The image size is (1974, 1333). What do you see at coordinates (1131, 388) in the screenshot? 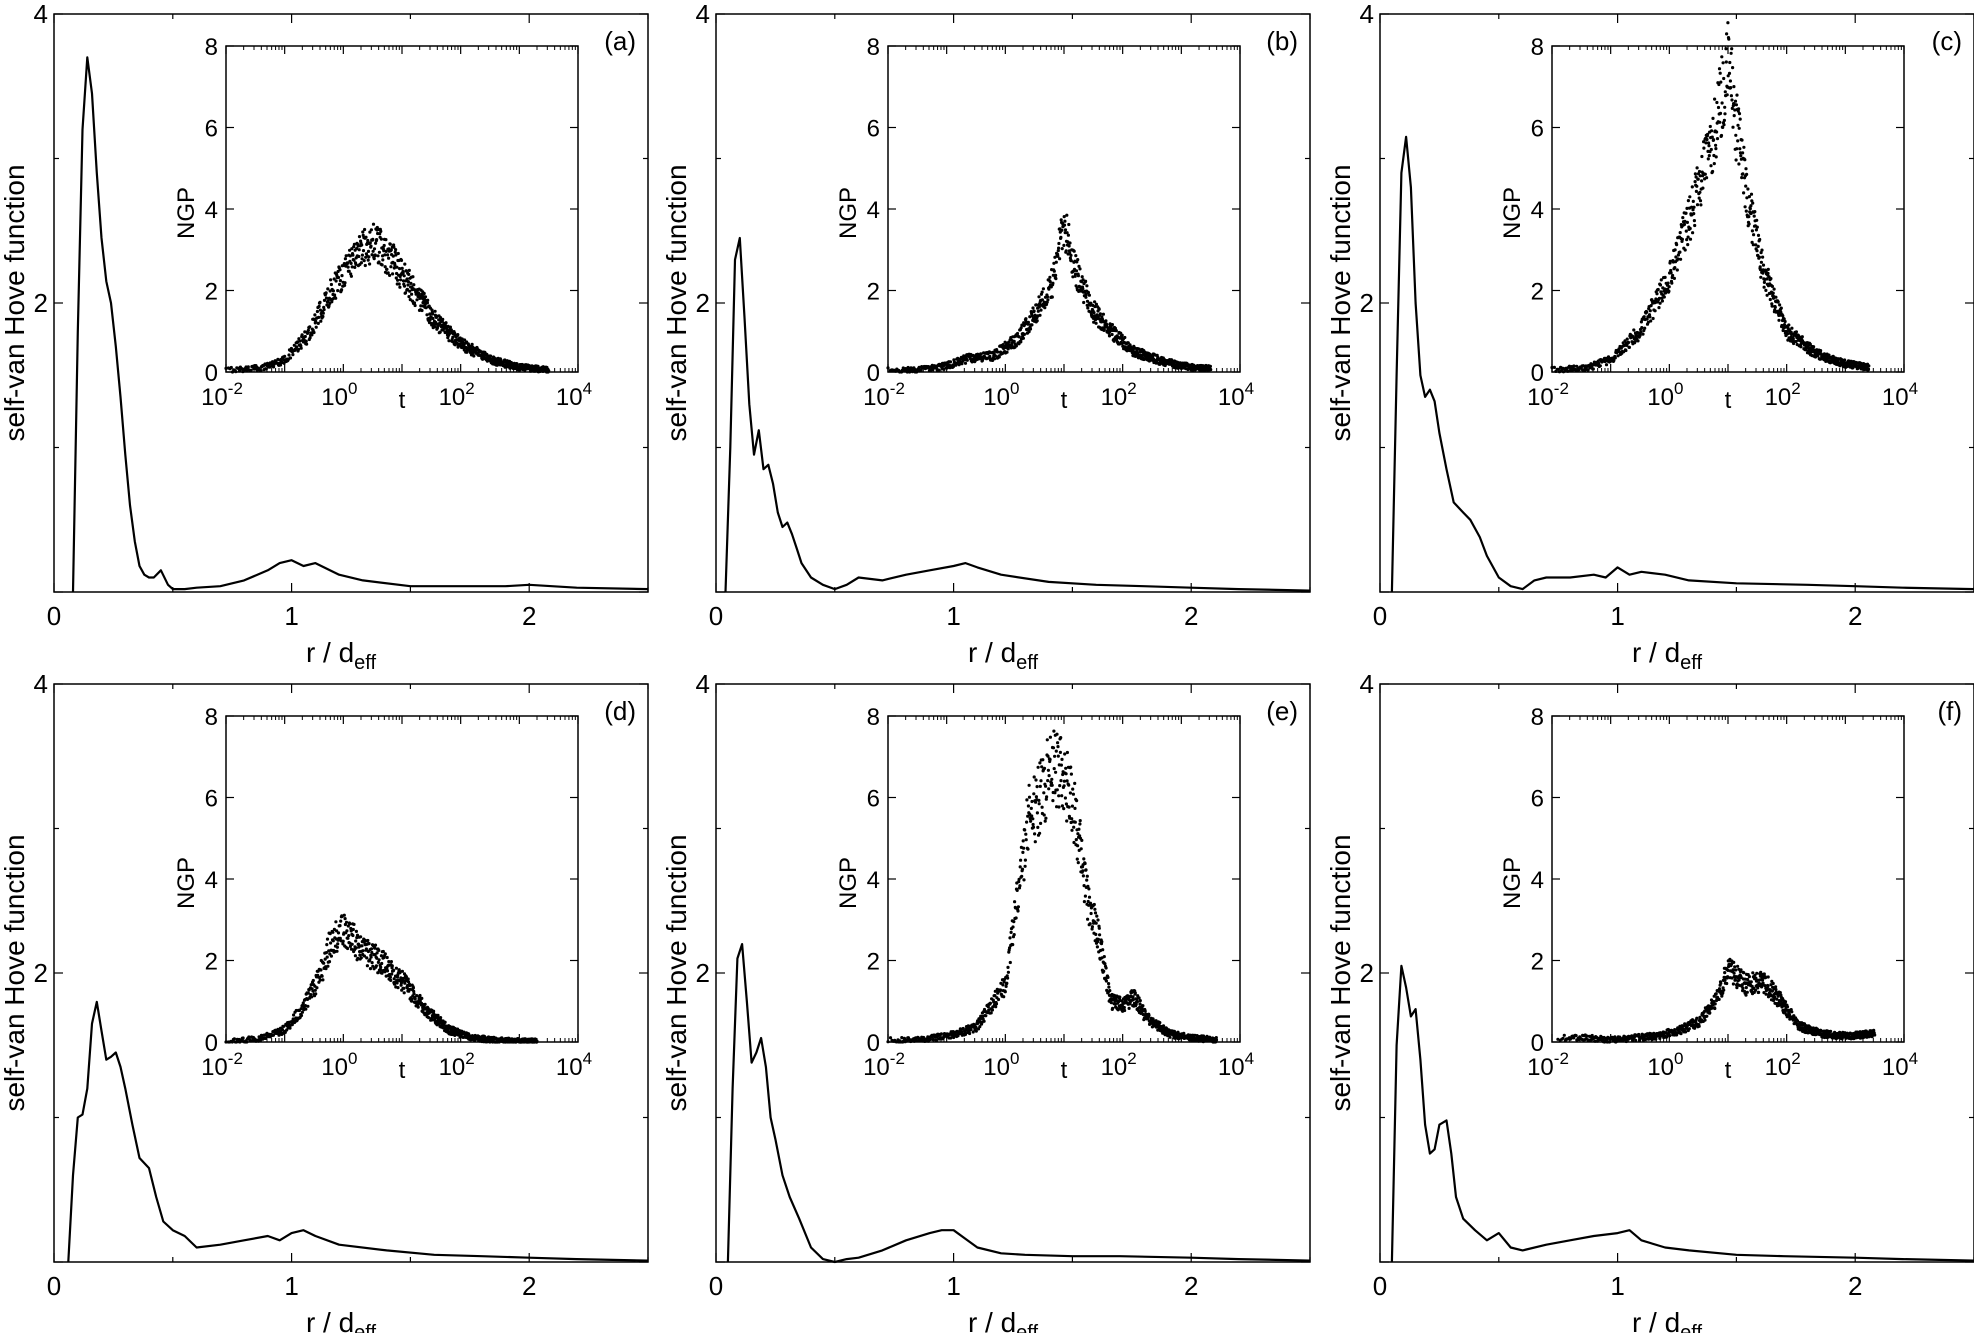
I see `inset-x-tick-exponent: 2` at bounding box center [1131, 388].